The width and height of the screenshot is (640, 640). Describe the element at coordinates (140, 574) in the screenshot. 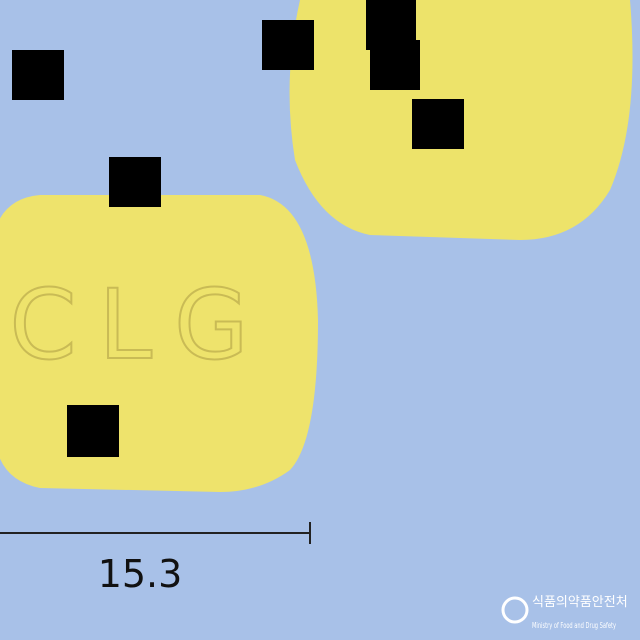

I see `scale-label: 15.3` at that location.